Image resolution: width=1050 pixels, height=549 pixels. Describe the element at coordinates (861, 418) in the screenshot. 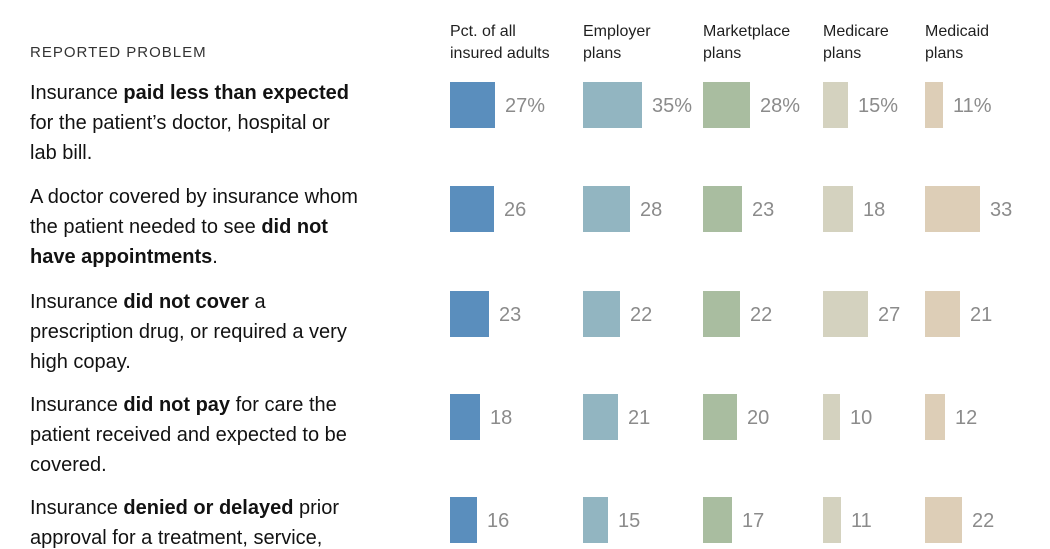

I see `value-label: 10` at that location.